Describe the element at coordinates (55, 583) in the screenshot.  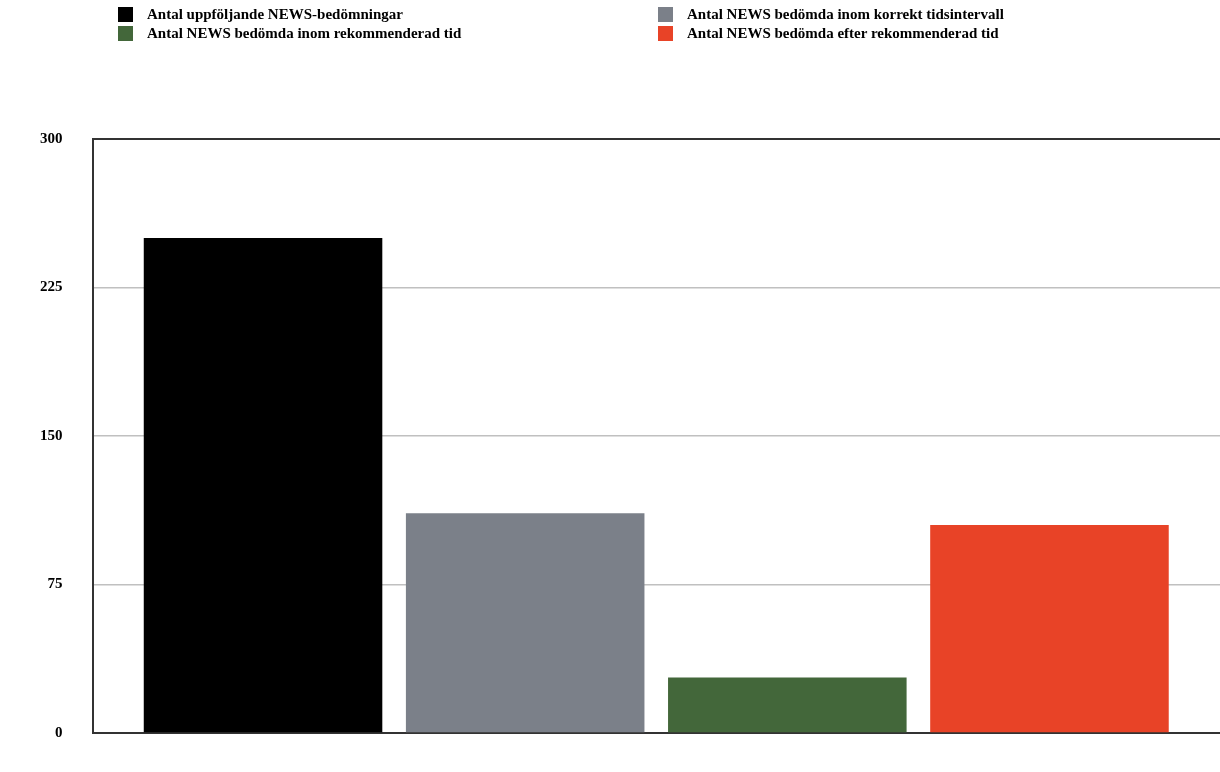
I see `y-tick-label: 75` at that location.